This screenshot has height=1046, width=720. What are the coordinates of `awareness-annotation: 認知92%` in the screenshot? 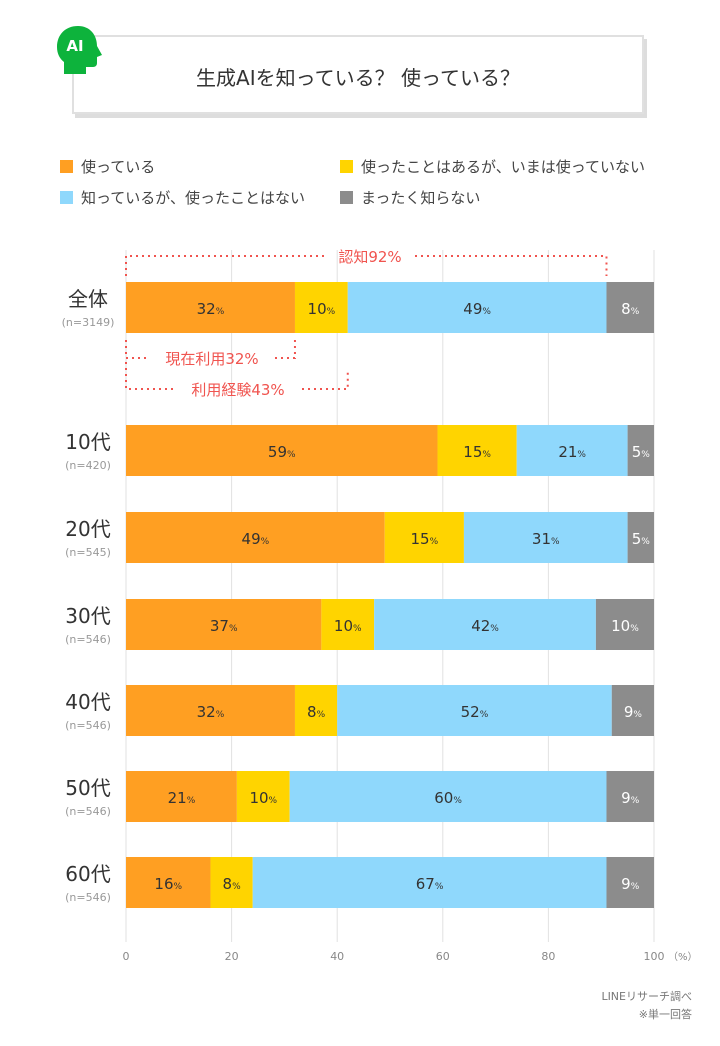 It's located at (369, 257).